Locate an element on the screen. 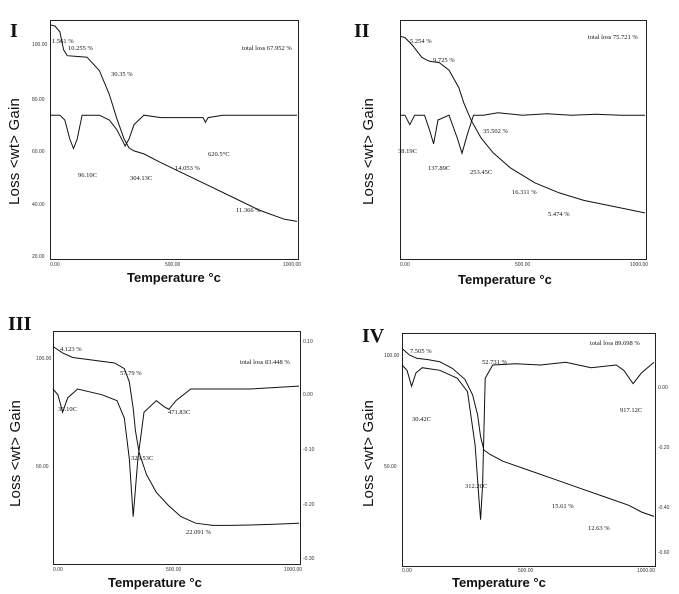  annotation: 39.10C is located at coordinates (67, 409).